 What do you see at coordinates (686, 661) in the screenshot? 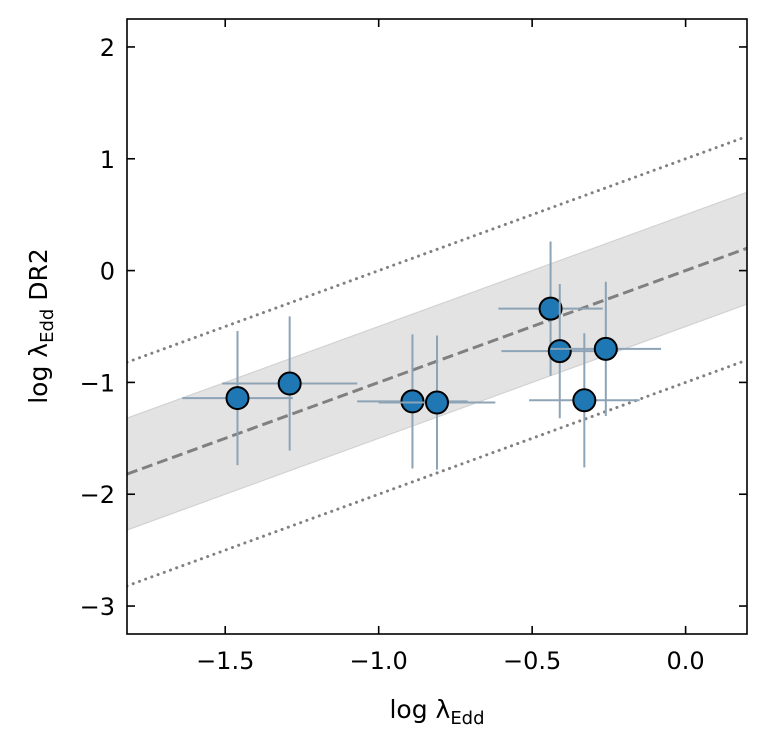
I see `x-tick-label: 0.0` at bounding box center [686, 661].